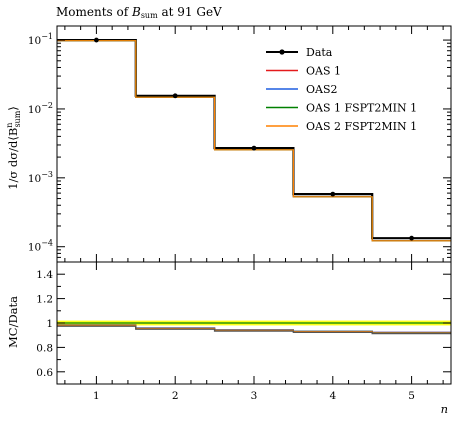 The image size is (467, 421). I want to click on x-tick-label: 5, so click(411, 396).